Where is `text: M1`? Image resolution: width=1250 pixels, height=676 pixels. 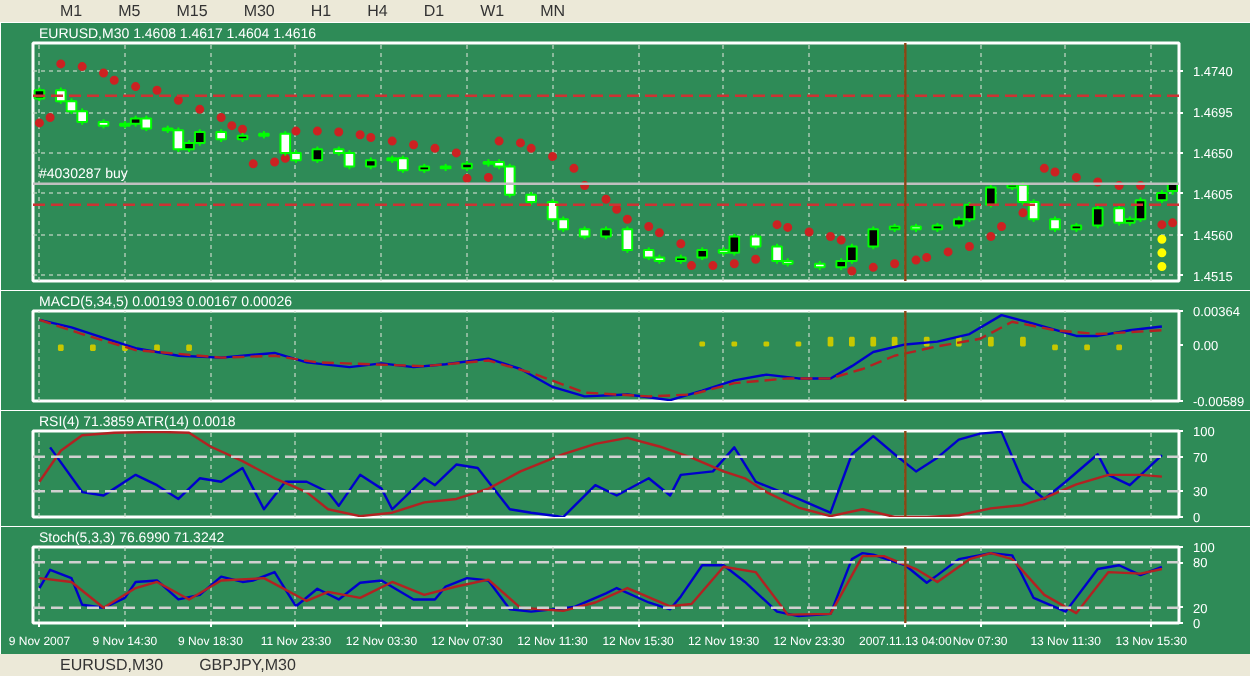
text: M1 is located at coordinates (71, 11).